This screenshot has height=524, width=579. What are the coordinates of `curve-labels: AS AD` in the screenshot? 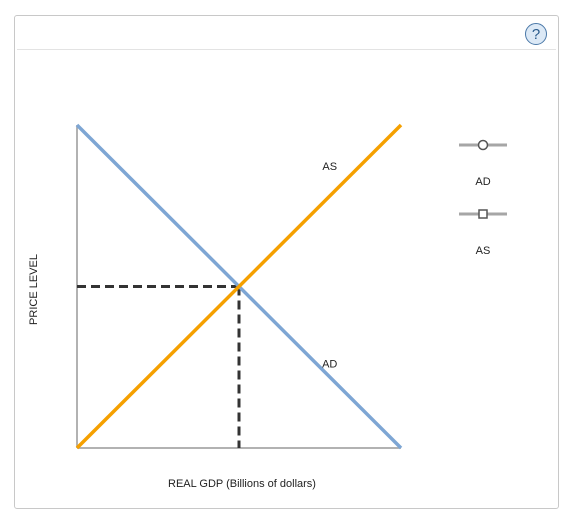 It's located at (329, 265).